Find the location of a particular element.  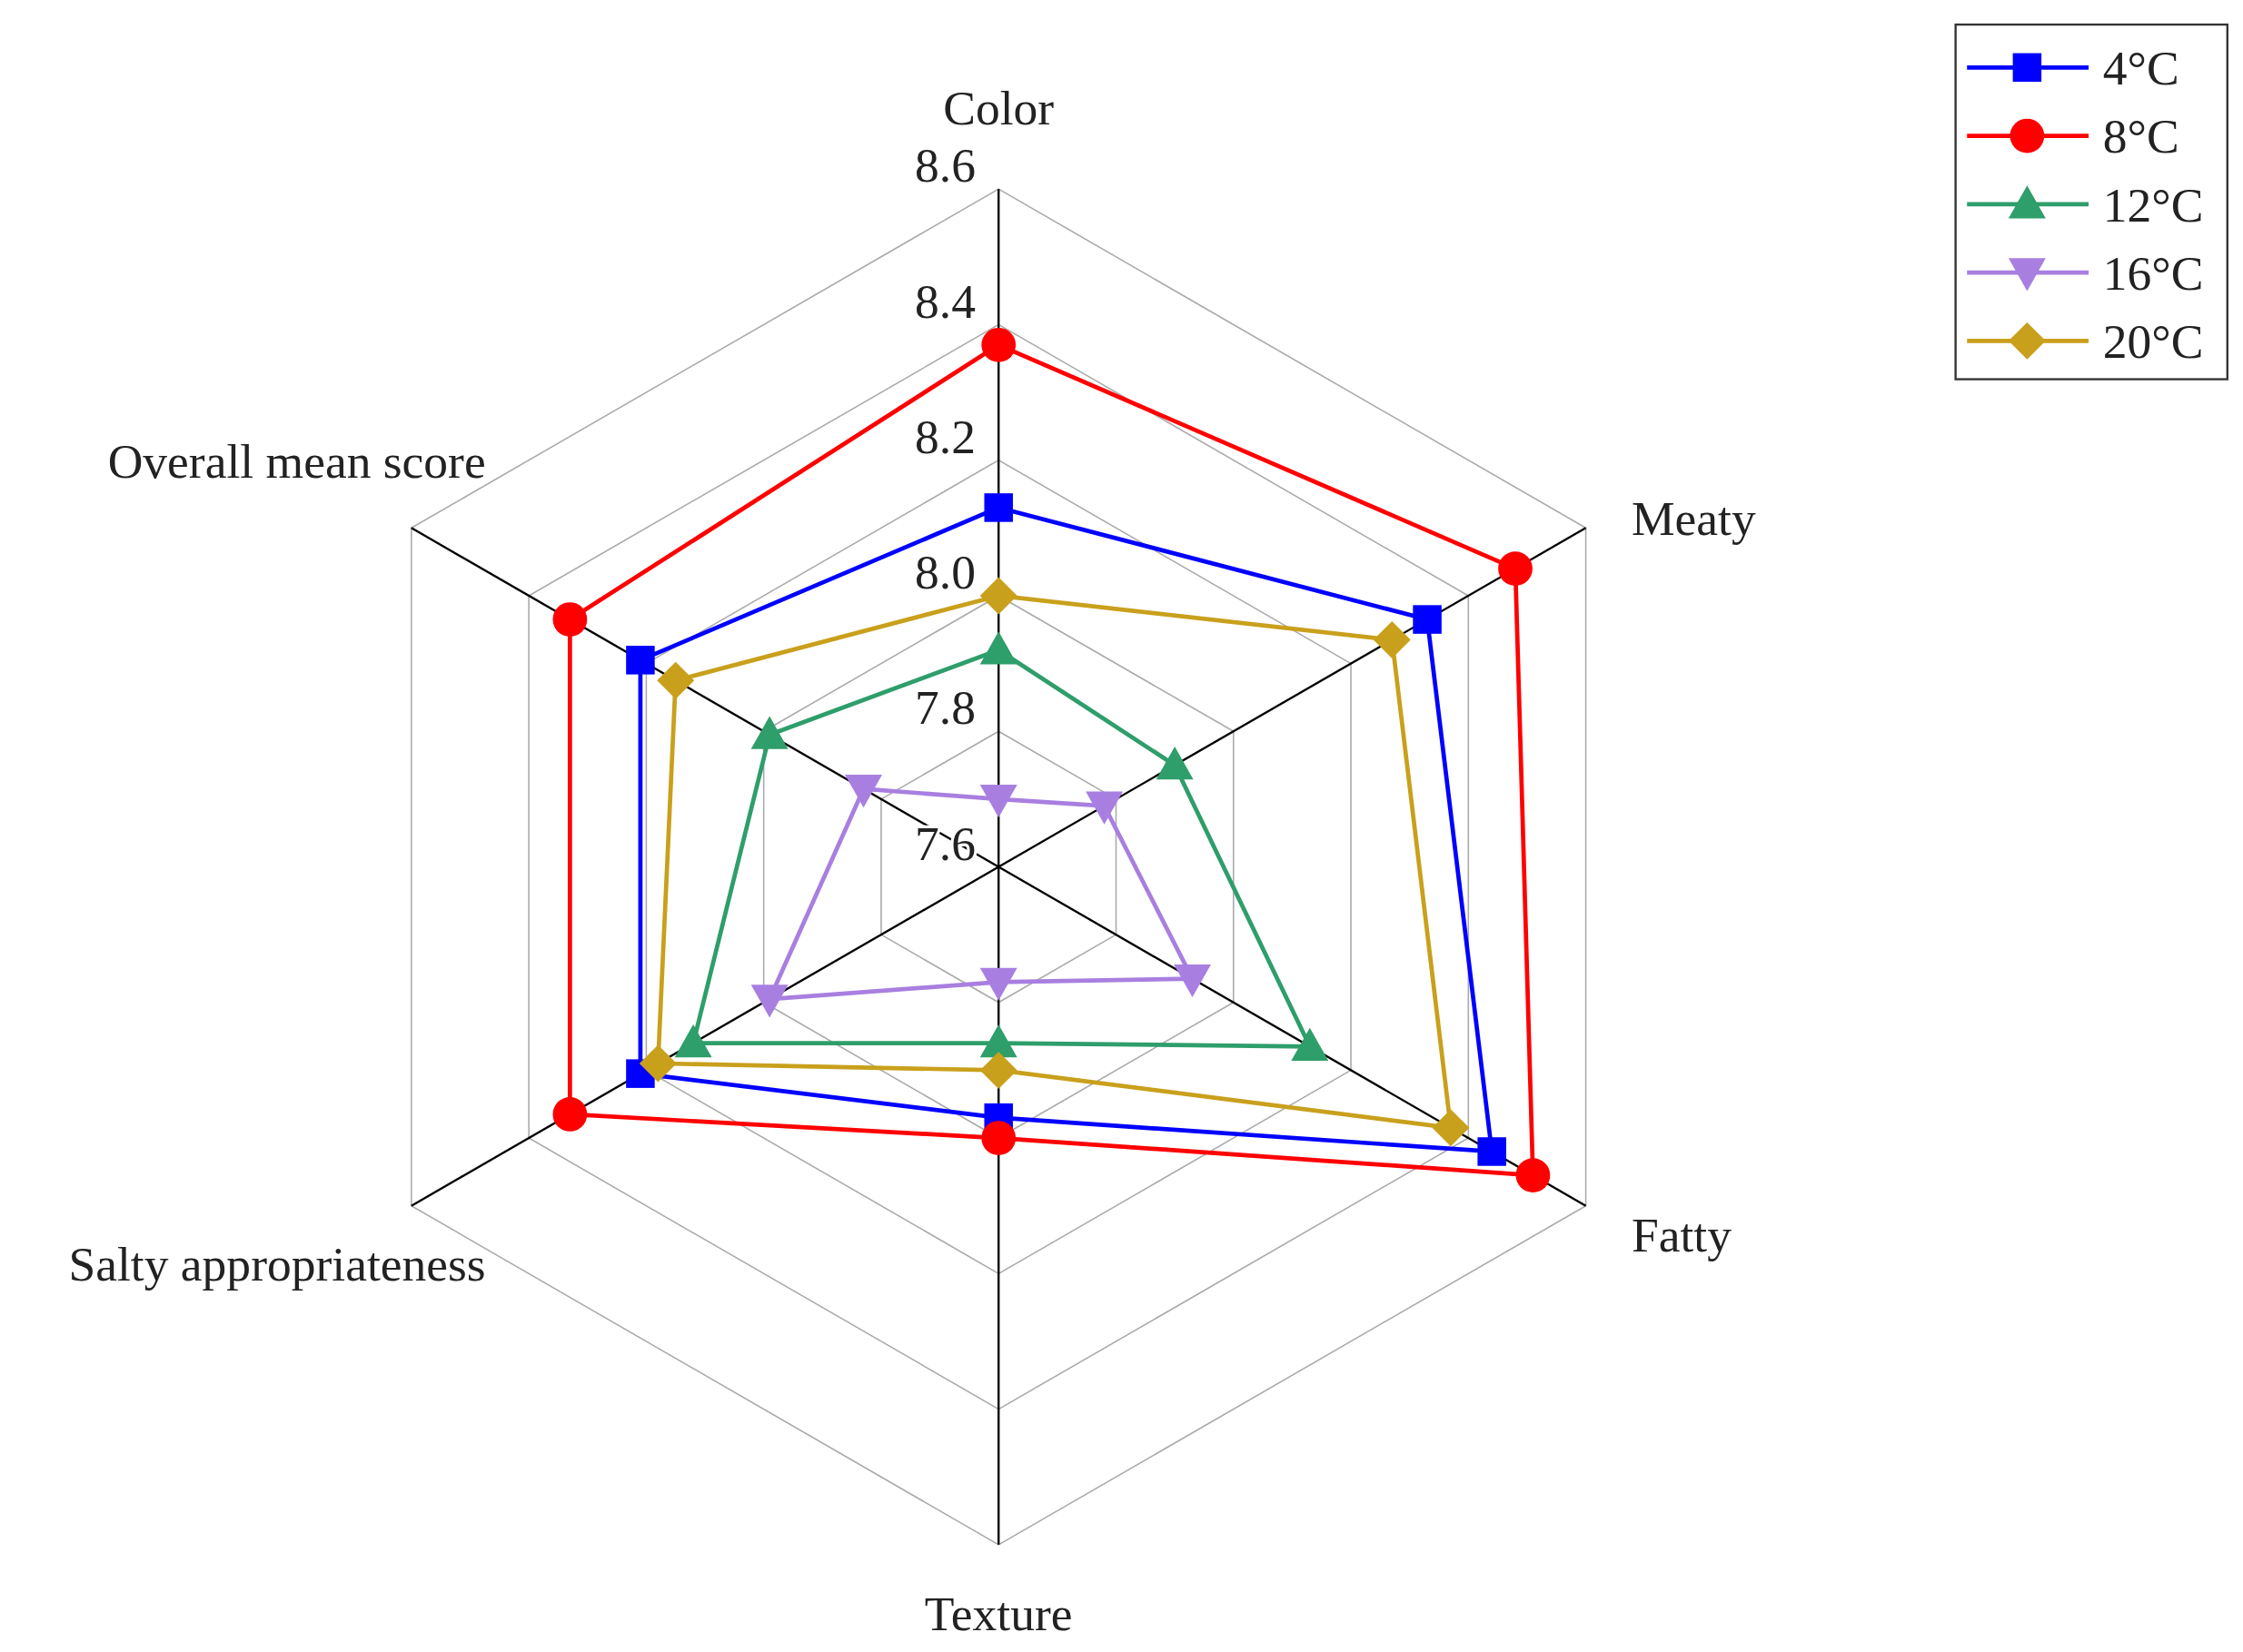

legend-label: 16°C is located at coordinates (2153, 273).